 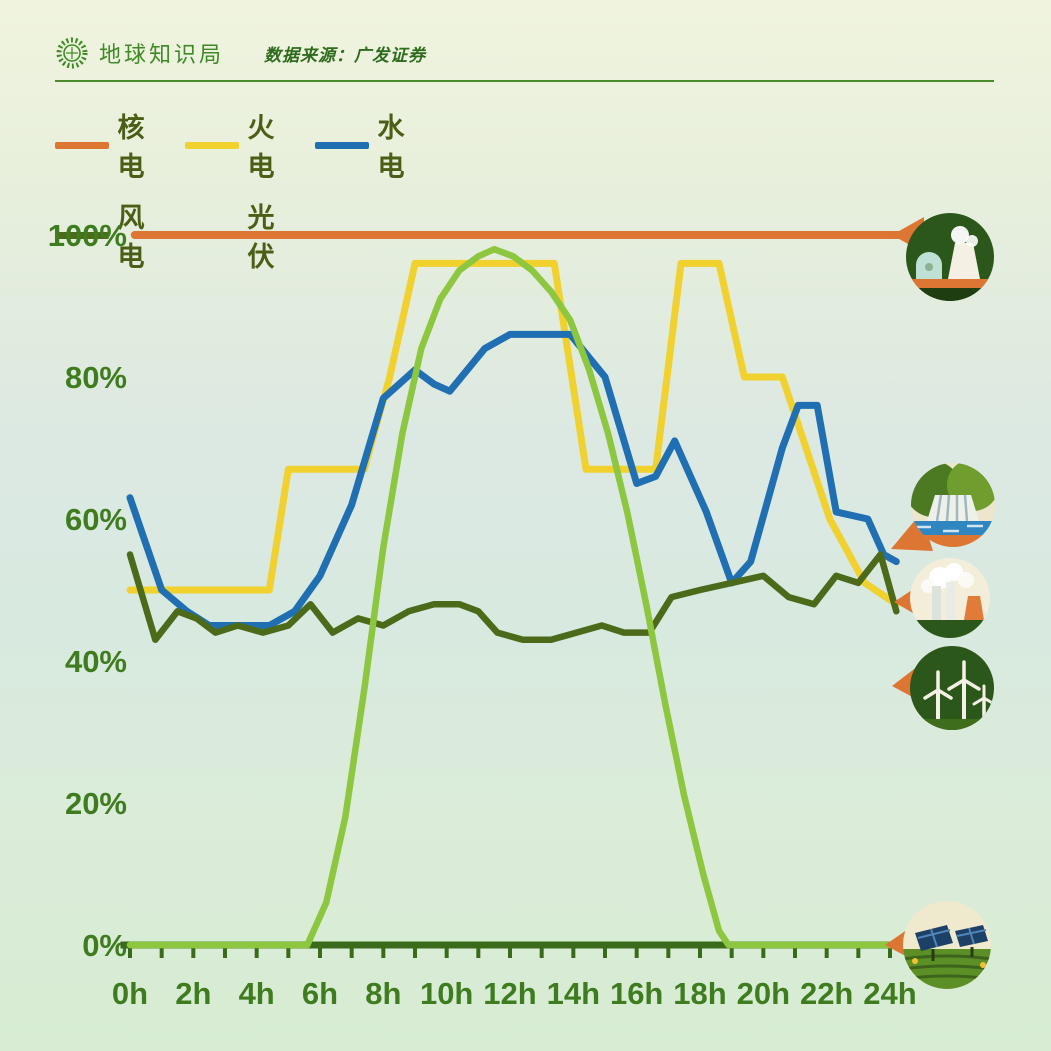 I want to click on x-axis-label: 18h, so click(x=699, y=993).